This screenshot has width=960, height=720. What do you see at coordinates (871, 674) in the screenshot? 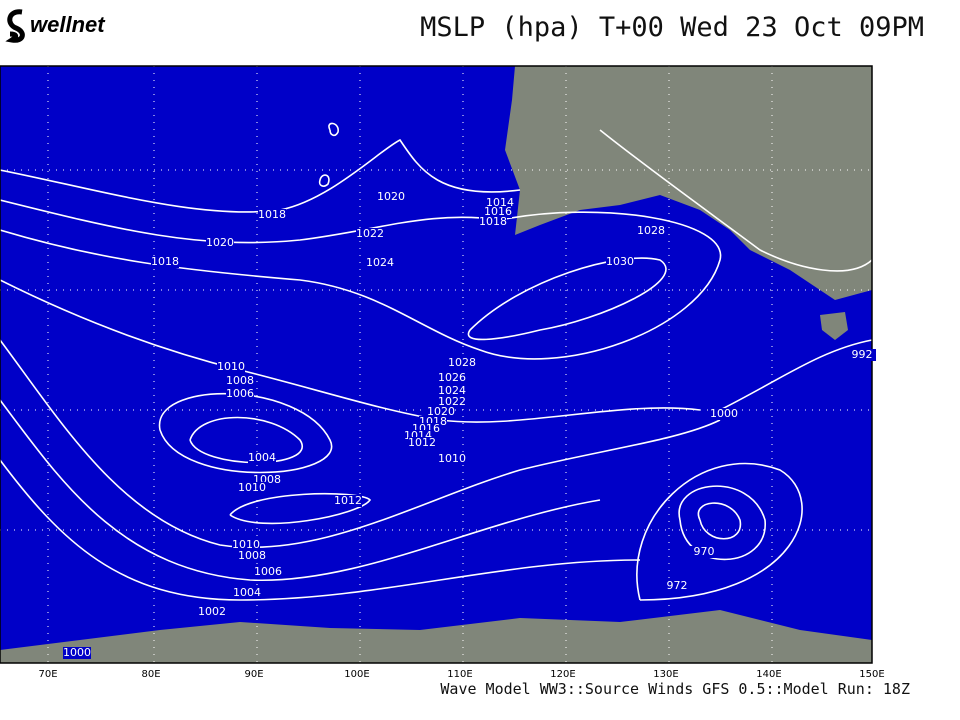
I see `longitude-label: 150E` at bounding box center [871, 674].